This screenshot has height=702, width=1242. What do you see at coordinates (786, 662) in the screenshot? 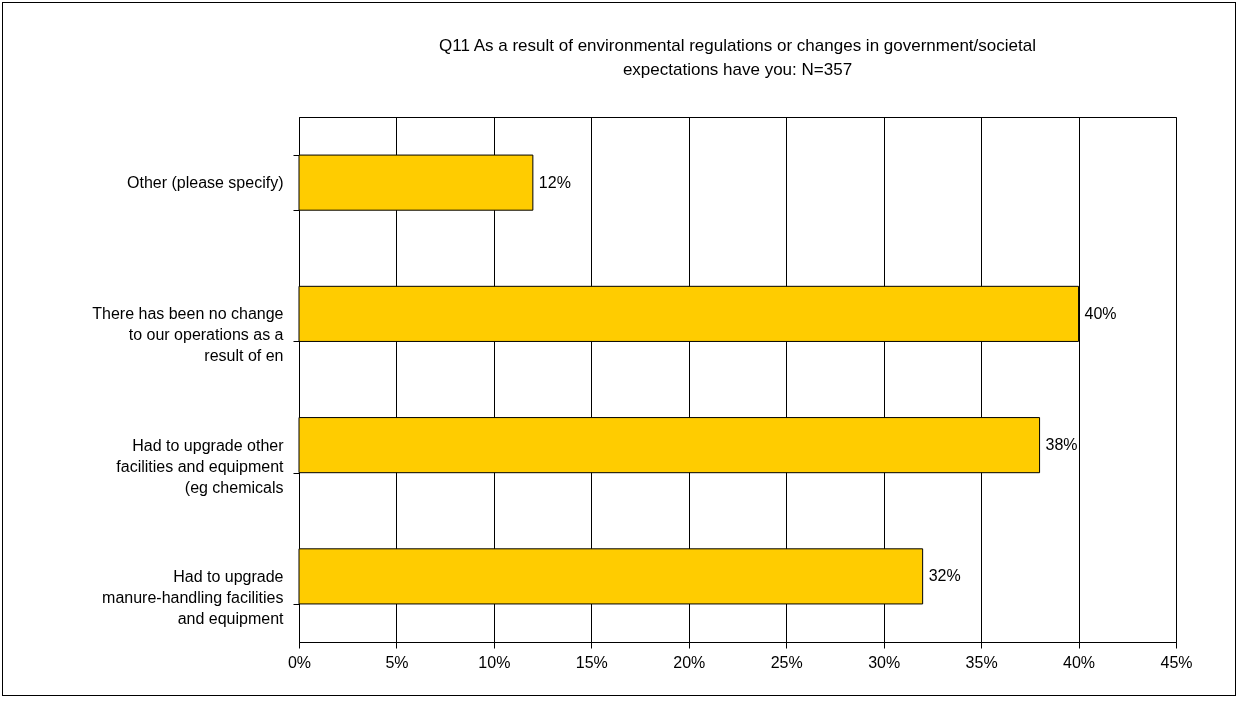
I see `x-tick-label: 25%` at bounding box center [786, 662].